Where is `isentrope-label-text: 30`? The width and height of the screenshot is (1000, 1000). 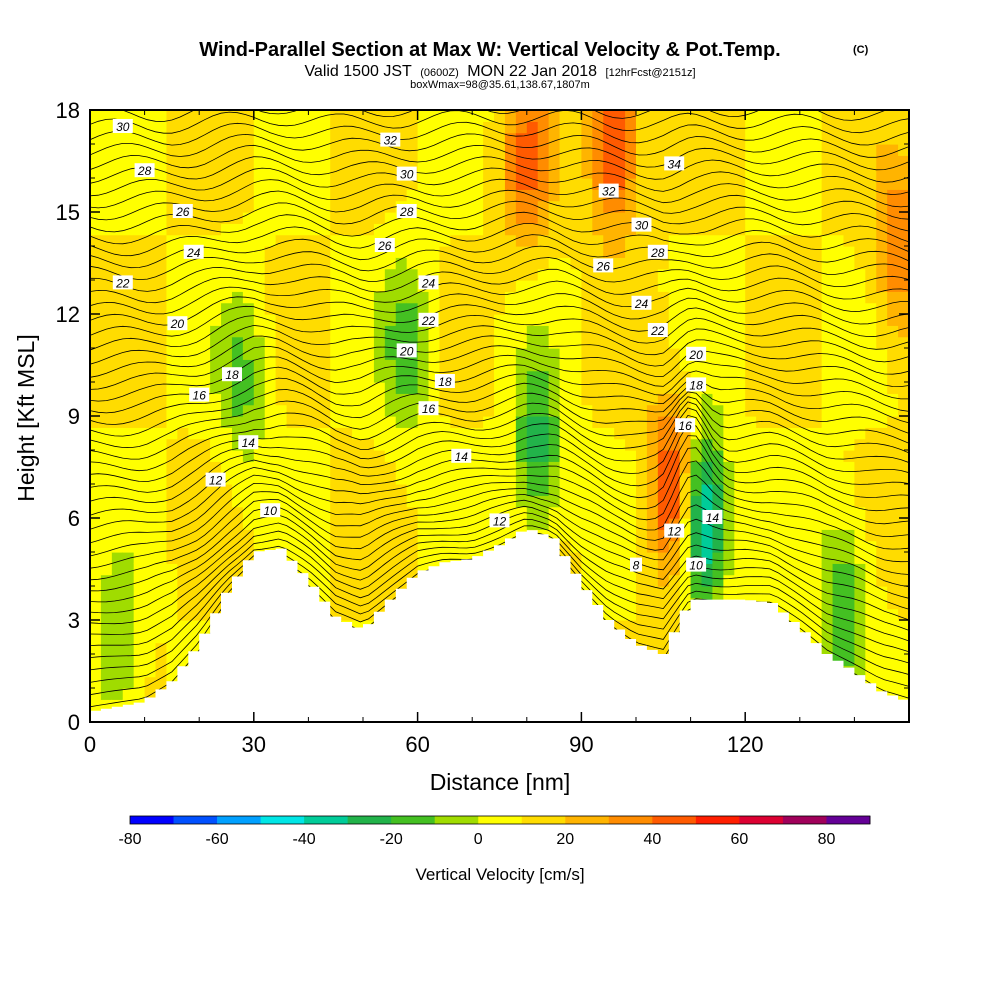
isentrope-label-text: 30 is located at coordinates (642, 226).